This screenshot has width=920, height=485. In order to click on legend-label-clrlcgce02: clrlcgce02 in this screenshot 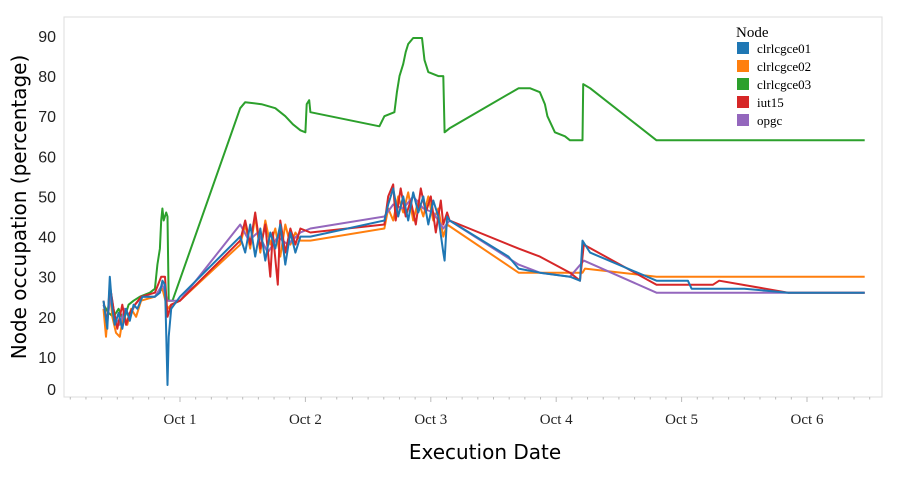, I will do `click(784, 66)`.